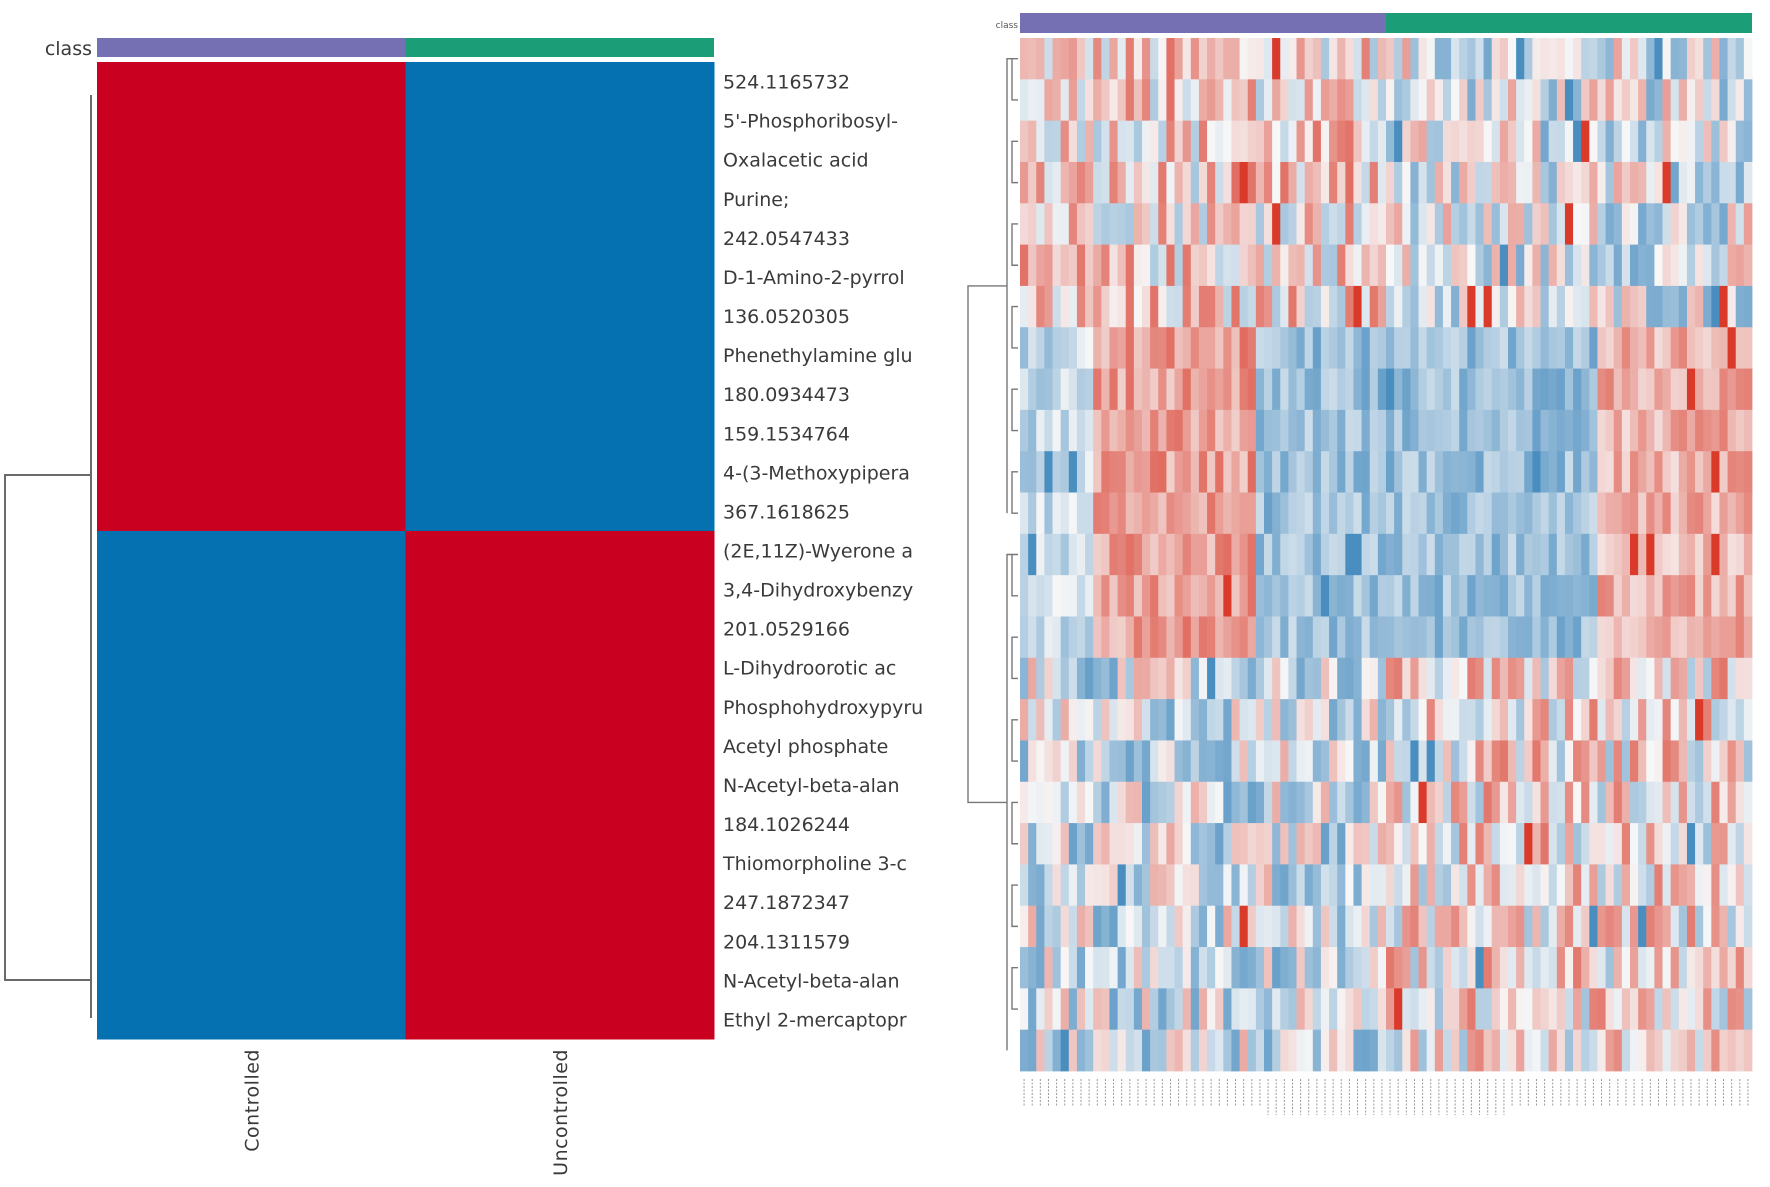  What do you see at coordinates (1014, 79) in the screenshot?
I see `dendrogram-leaf-pair` at bounding box center [1014, 79].